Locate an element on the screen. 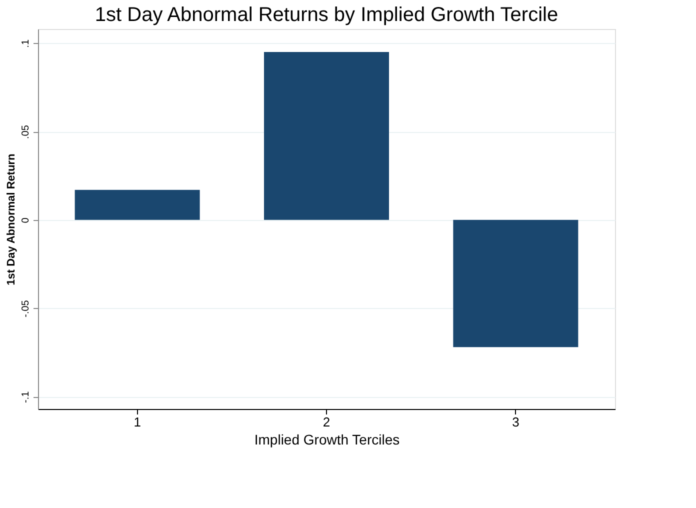  chart-title: 1st Day Abnormal Returns by Implied Growth Tercile is located at coordinates (326, 15).